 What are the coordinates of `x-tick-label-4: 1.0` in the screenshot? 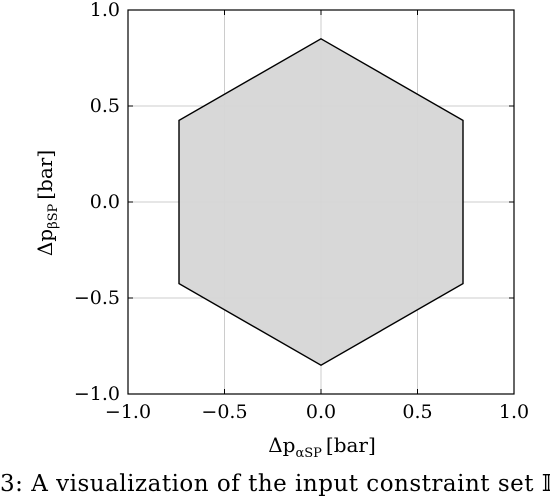 It's located at (514, 412).